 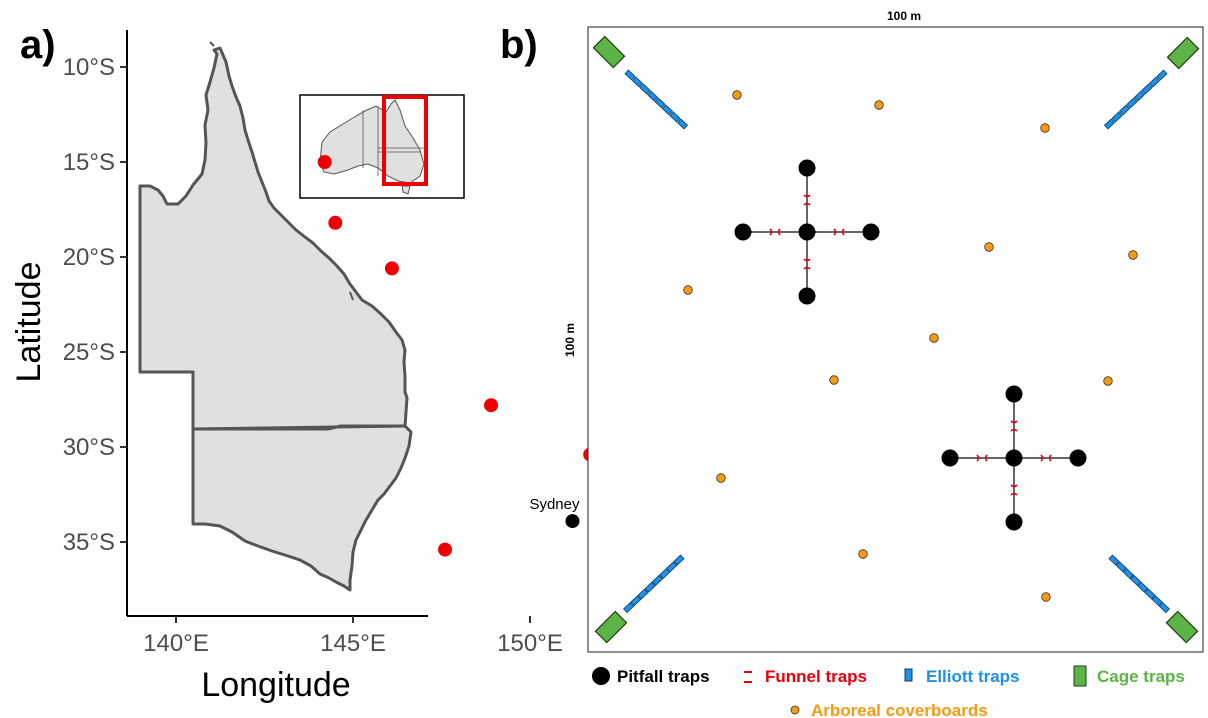 What do you see at coordinates (908, 675) in the screenshot?
I see `elliott-legend-symbol` at bounding box center [908, 675].